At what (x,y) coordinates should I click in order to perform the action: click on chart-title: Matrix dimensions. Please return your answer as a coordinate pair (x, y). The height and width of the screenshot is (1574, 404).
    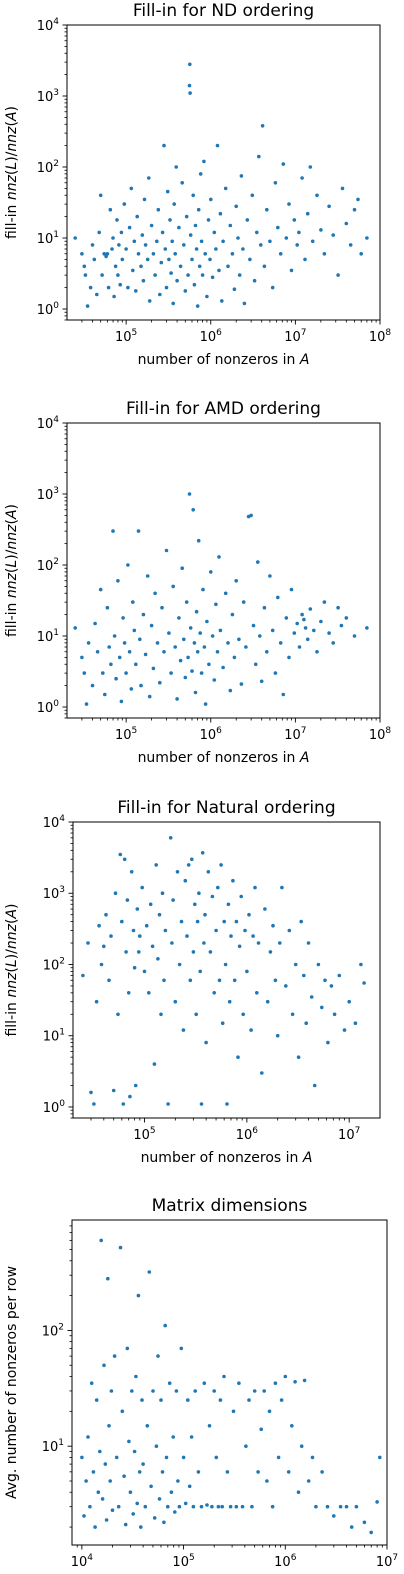
    Looking at the image, I should click on (230, 1206).